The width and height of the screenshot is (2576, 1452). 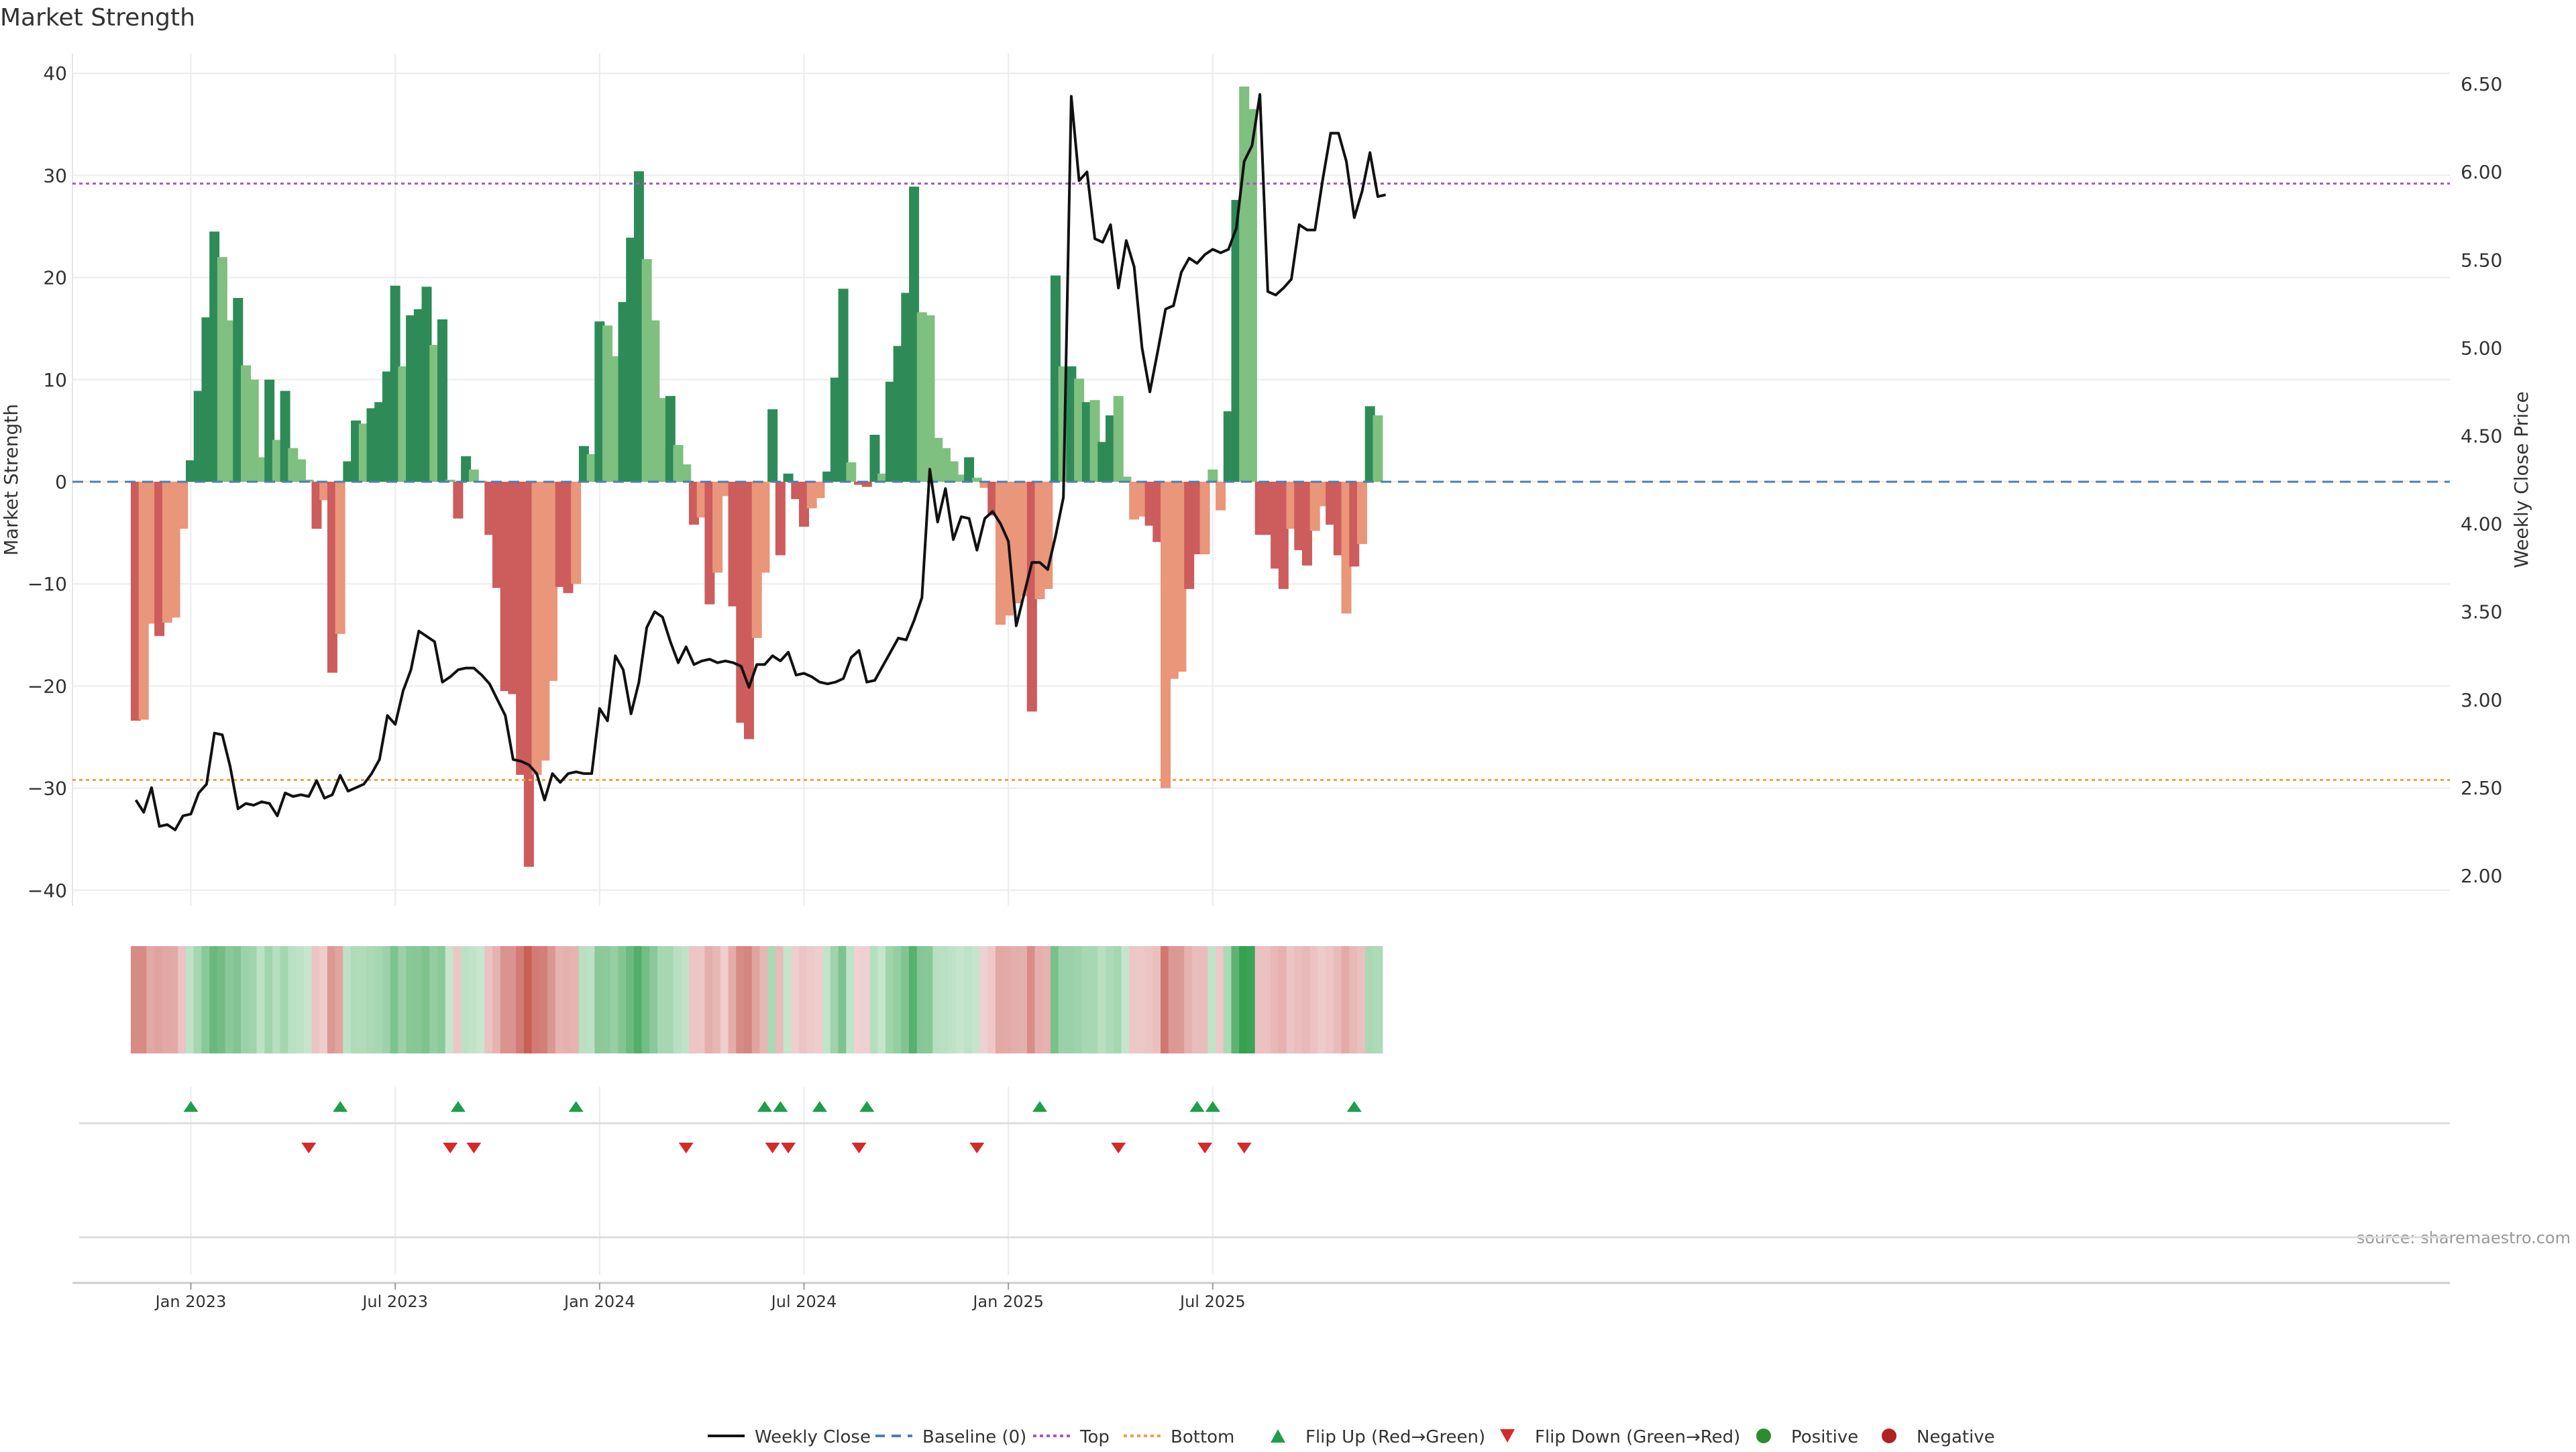 I want to click on legend-label: Baseline (0), so click(x=974, y=1437).